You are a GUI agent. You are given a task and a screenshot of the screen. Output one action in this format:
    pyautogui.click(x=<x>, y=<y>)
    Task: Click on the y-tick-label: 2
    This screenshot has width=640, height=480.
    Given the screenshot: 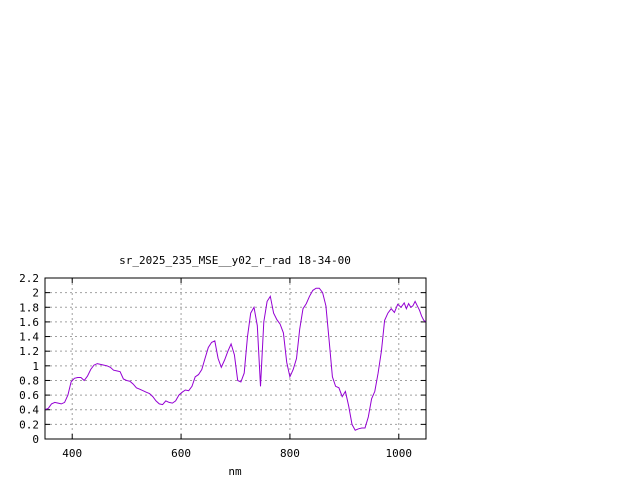 What is the action you would take?
    pyautogui.click(x=35, y=293)
    